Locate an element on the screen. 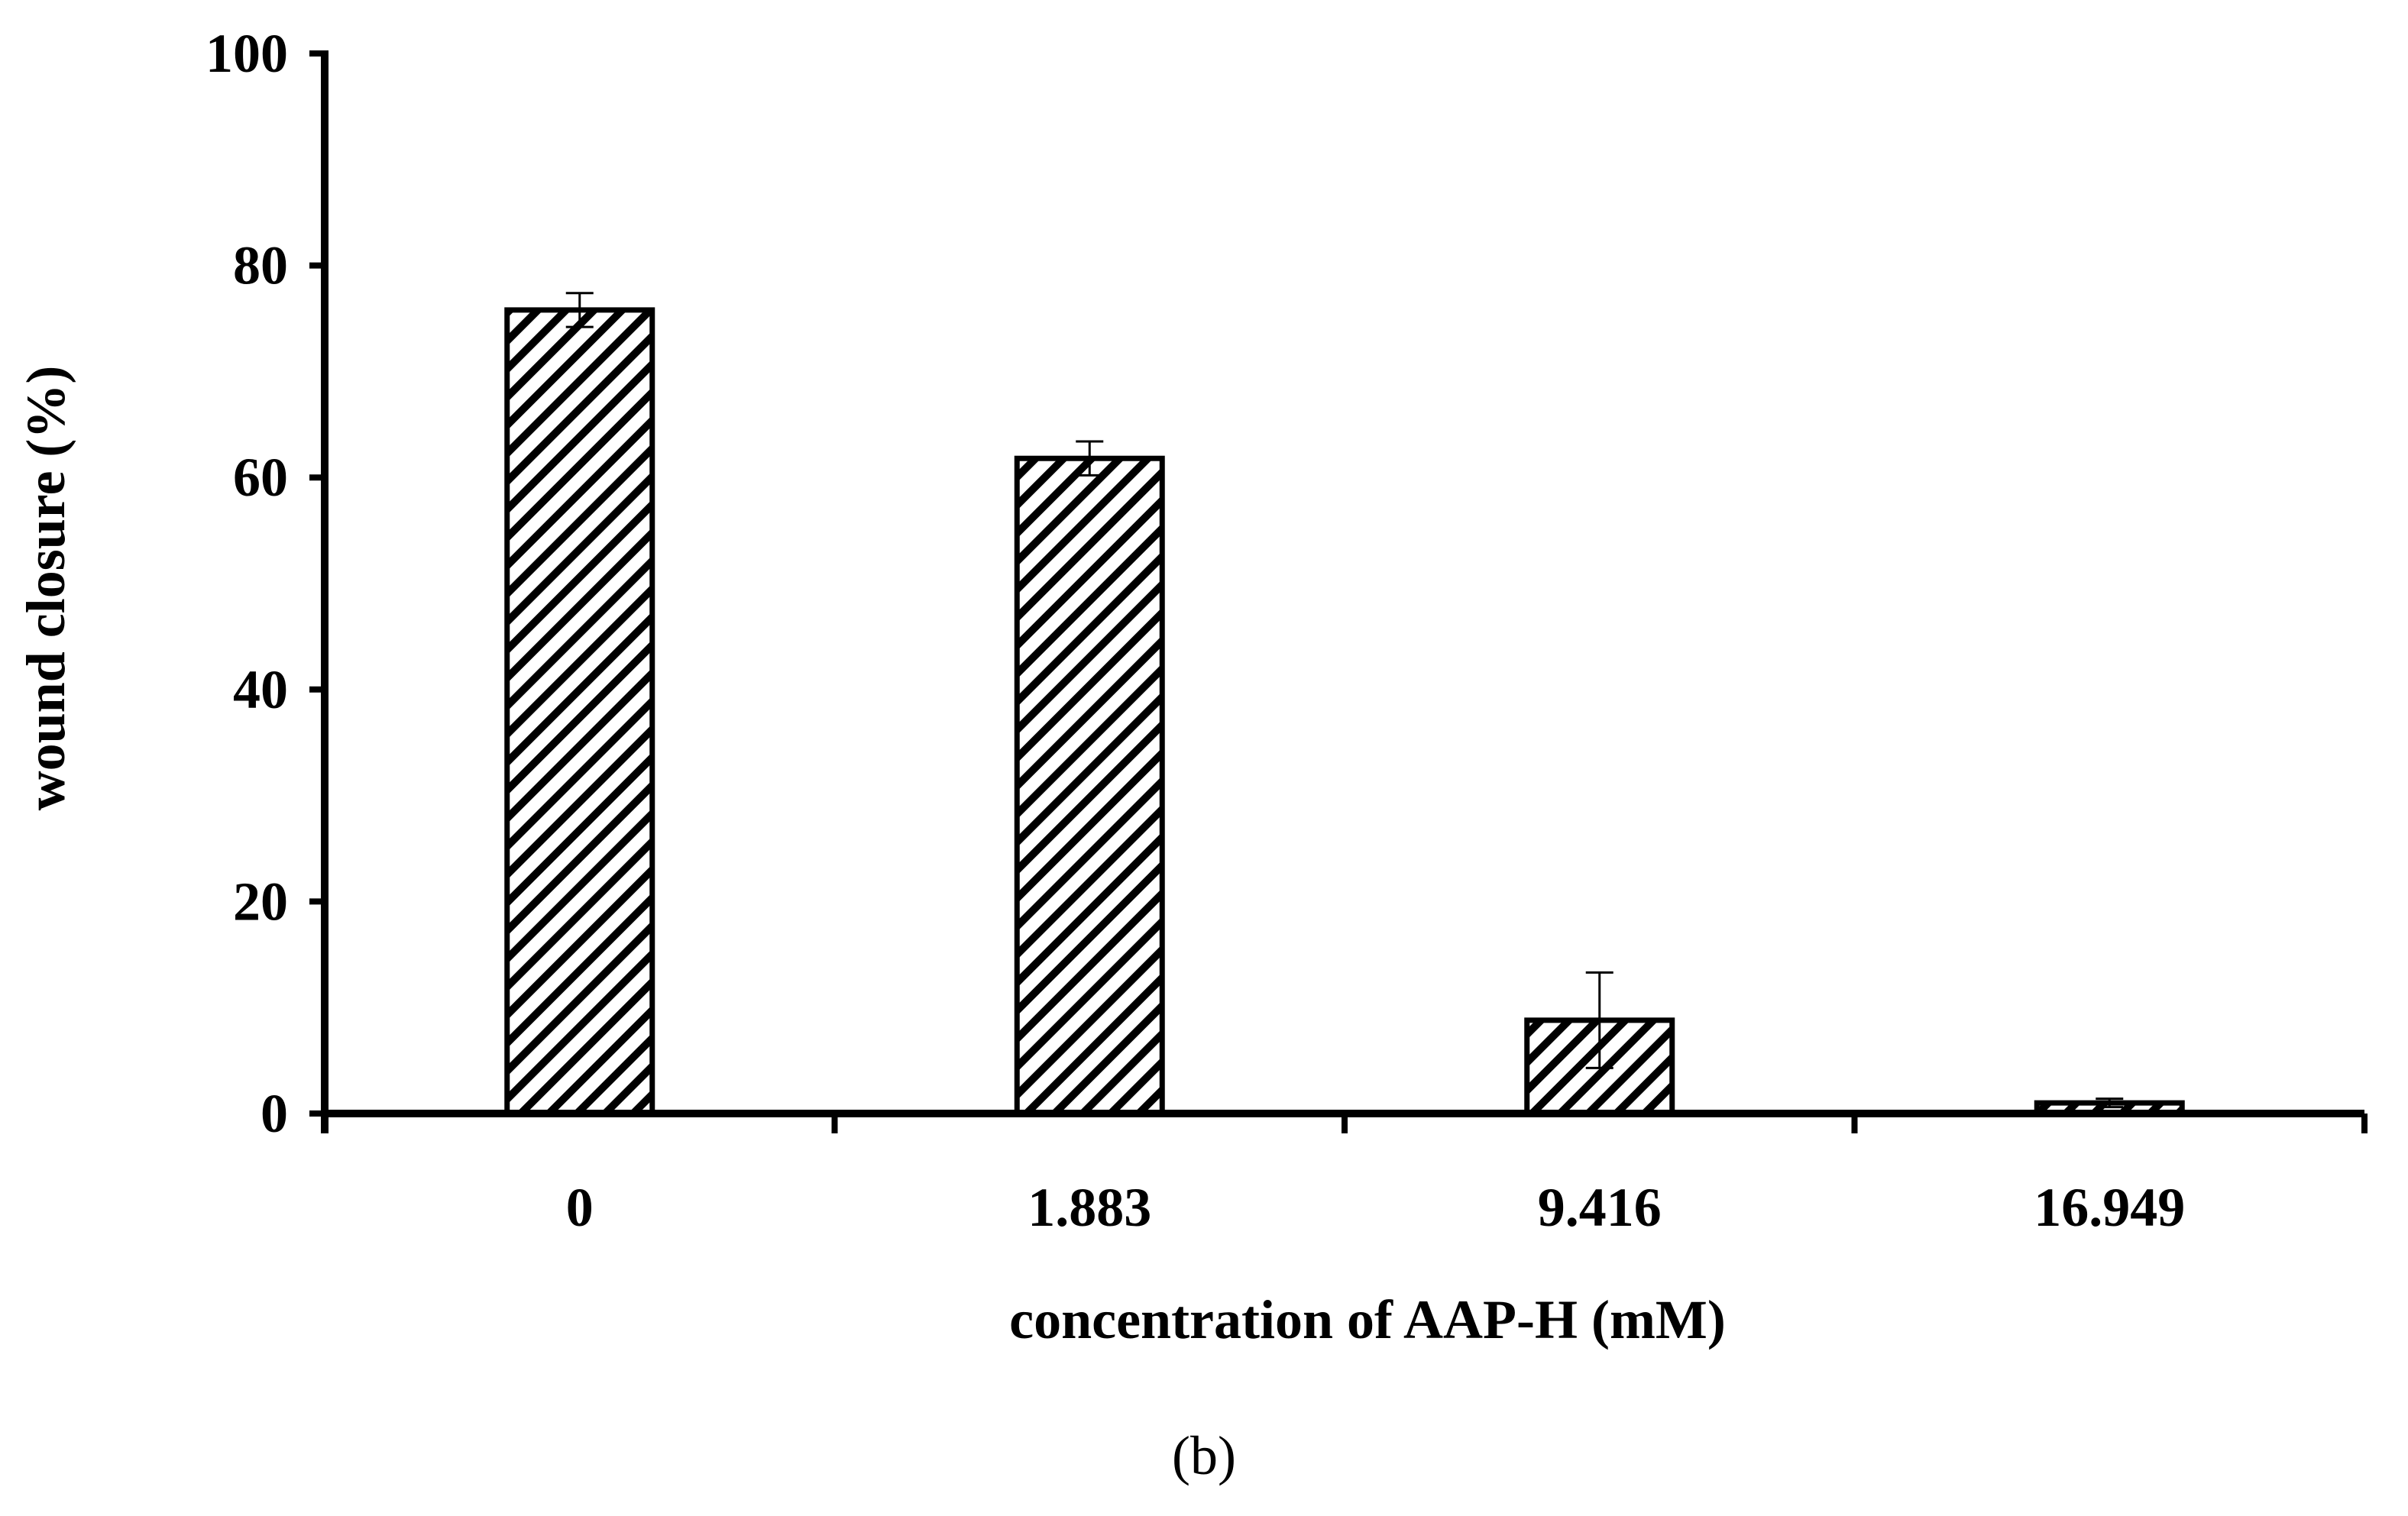  x-tick-label: 16.949 is located at coordinates (2109, 1207).